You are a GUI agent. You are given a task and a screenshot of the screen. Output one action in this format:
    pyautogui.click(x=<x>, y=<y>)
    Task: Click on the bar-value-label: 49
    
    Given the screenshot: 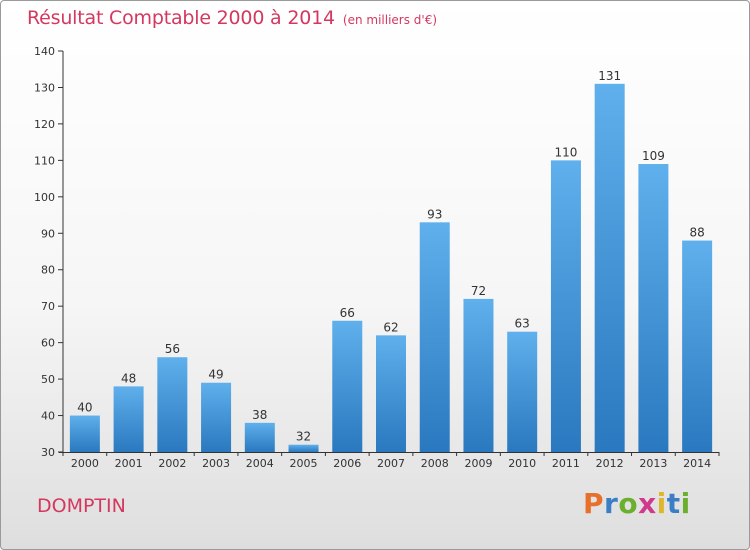 What is the action you would take?
    pyautogui.click(x=215, y=375)
    